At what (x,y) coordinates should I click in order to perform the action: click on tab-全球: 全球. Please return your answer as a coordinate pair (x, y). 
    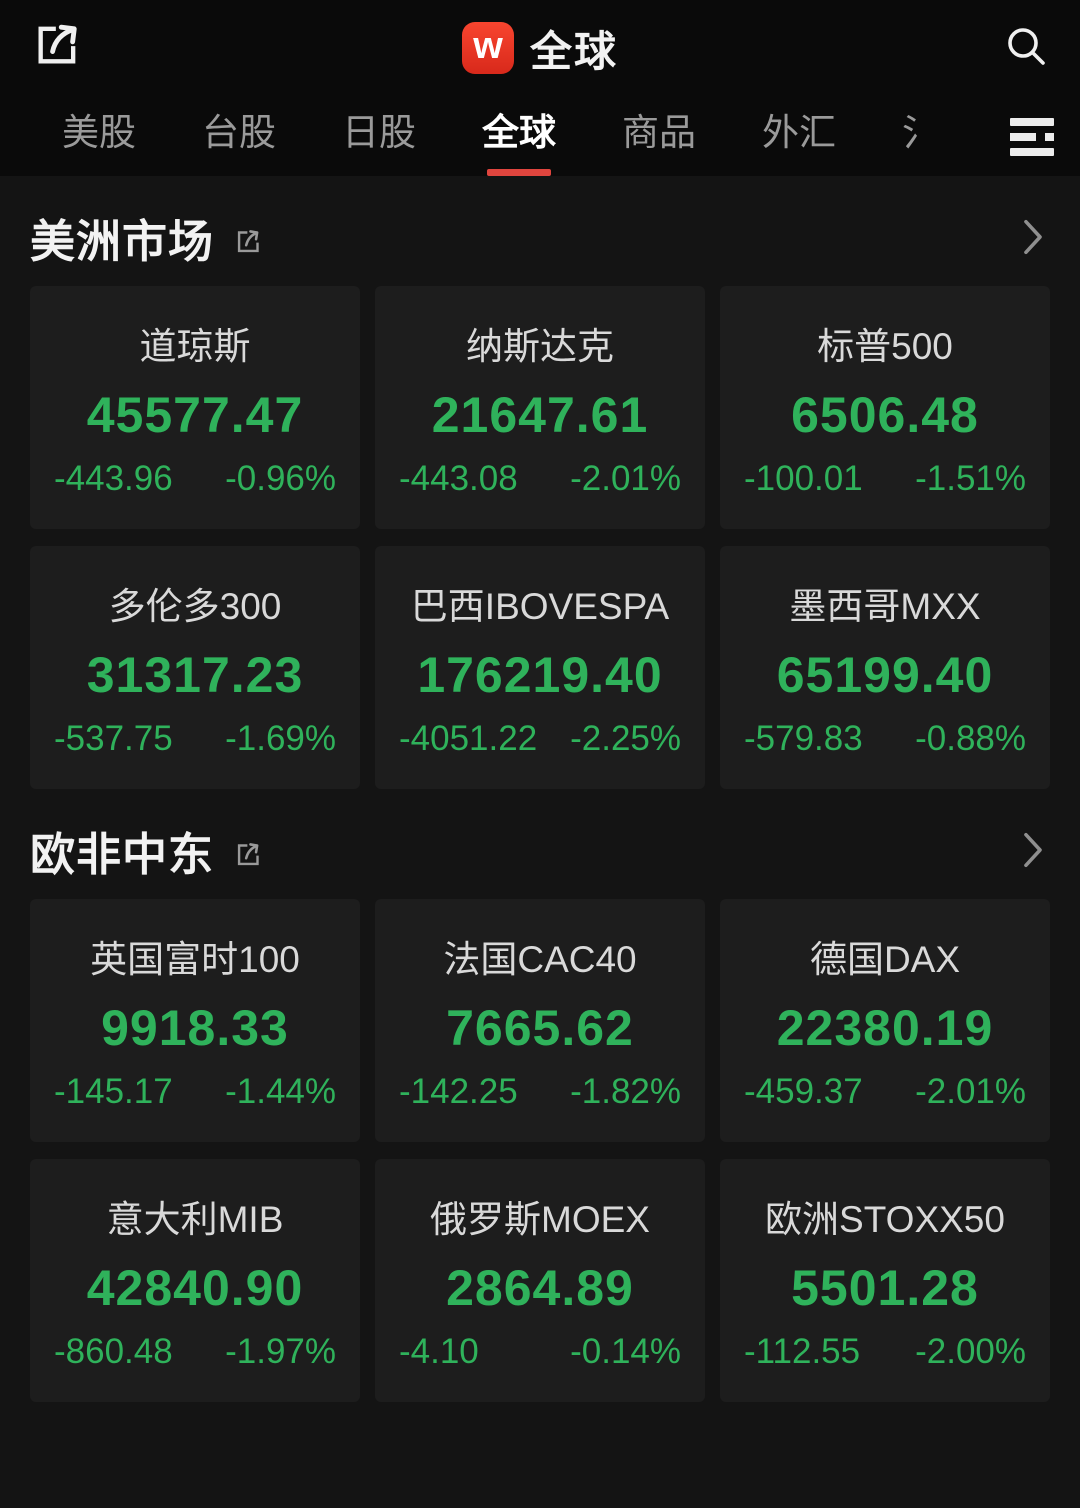
    Looking at the image, I should click on (519, 139).